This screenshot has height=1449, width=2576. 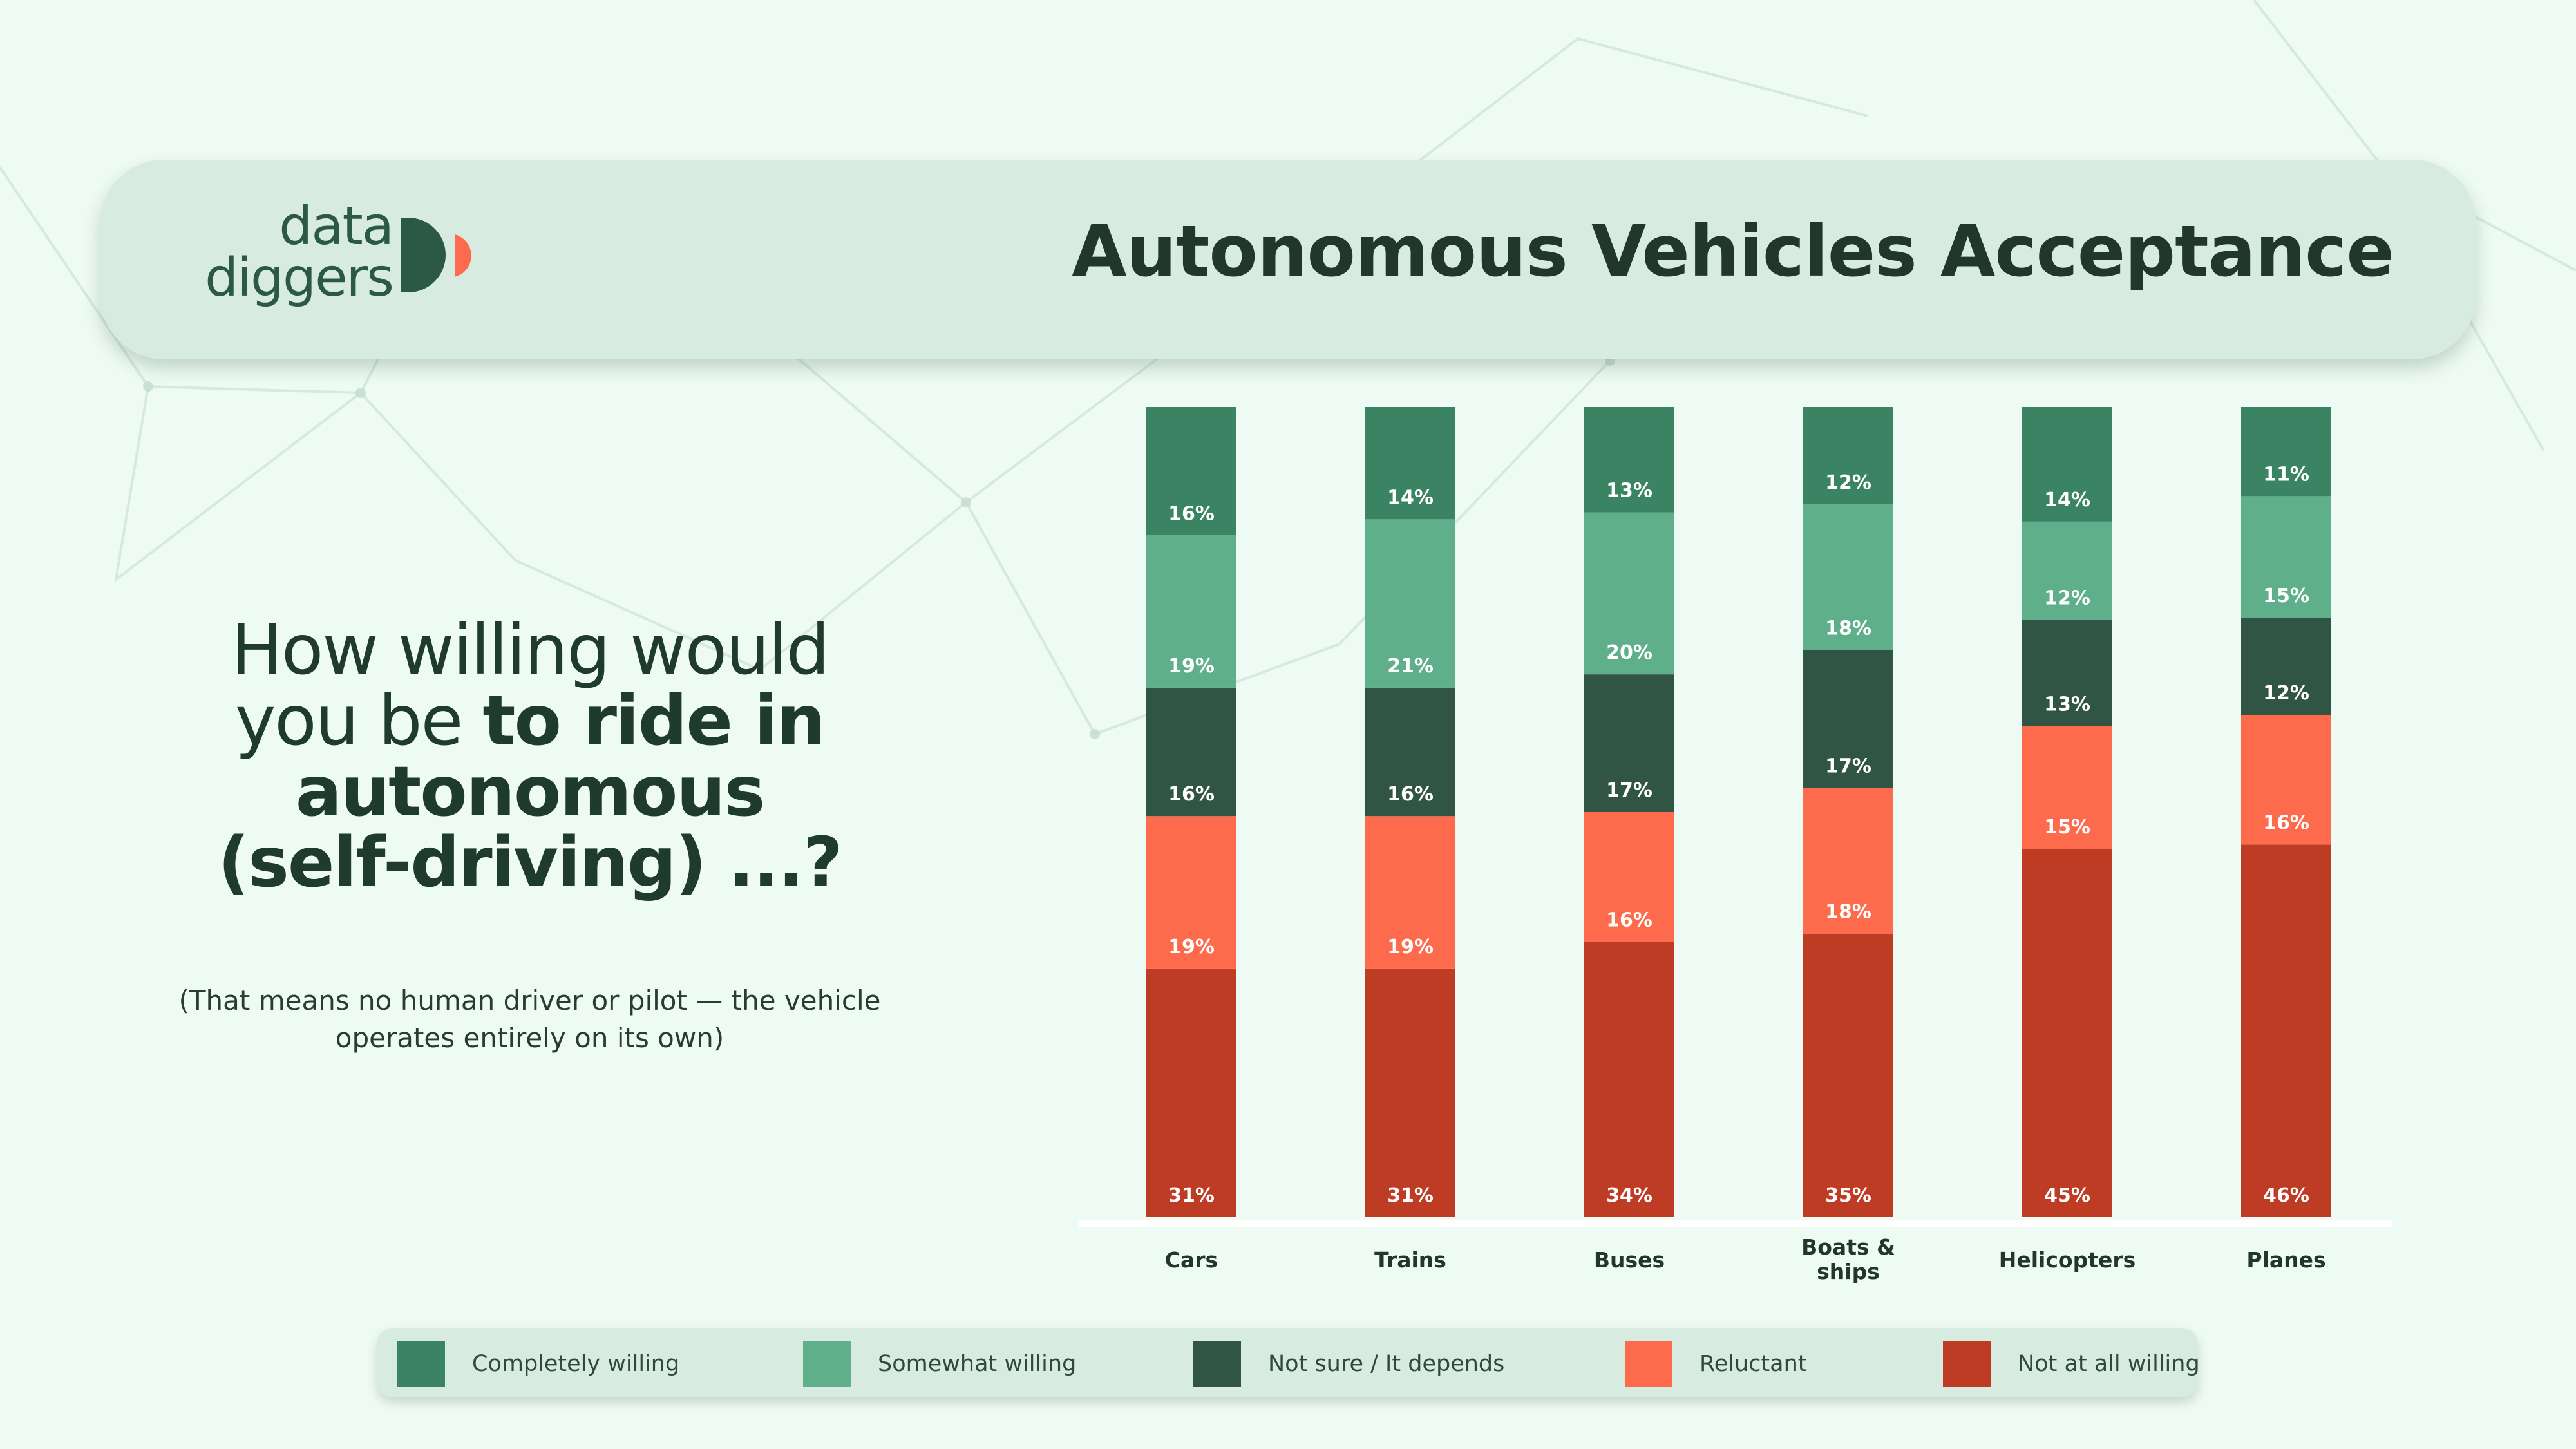 I want to click on legend-label: Not sure / It depends, so click(x=1386, y=1364).